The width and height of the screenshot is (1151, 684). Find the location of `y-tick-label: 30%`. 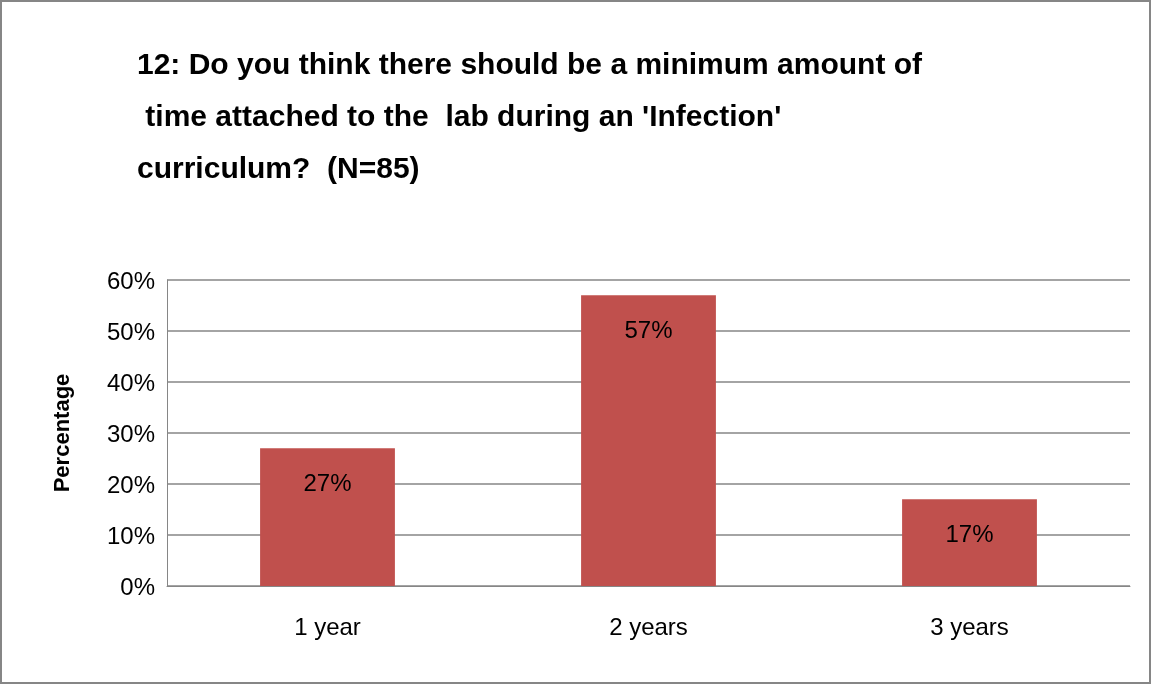

y-tick-label: 30% is located at coordinates (130, 433).